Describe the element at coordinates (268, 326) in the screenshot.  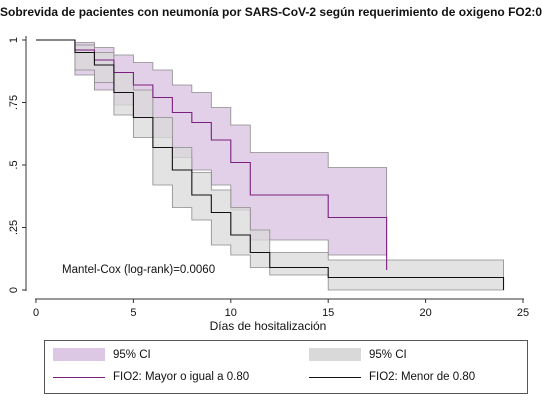
I see `x-axis-title: Días de hositalización` at that location.